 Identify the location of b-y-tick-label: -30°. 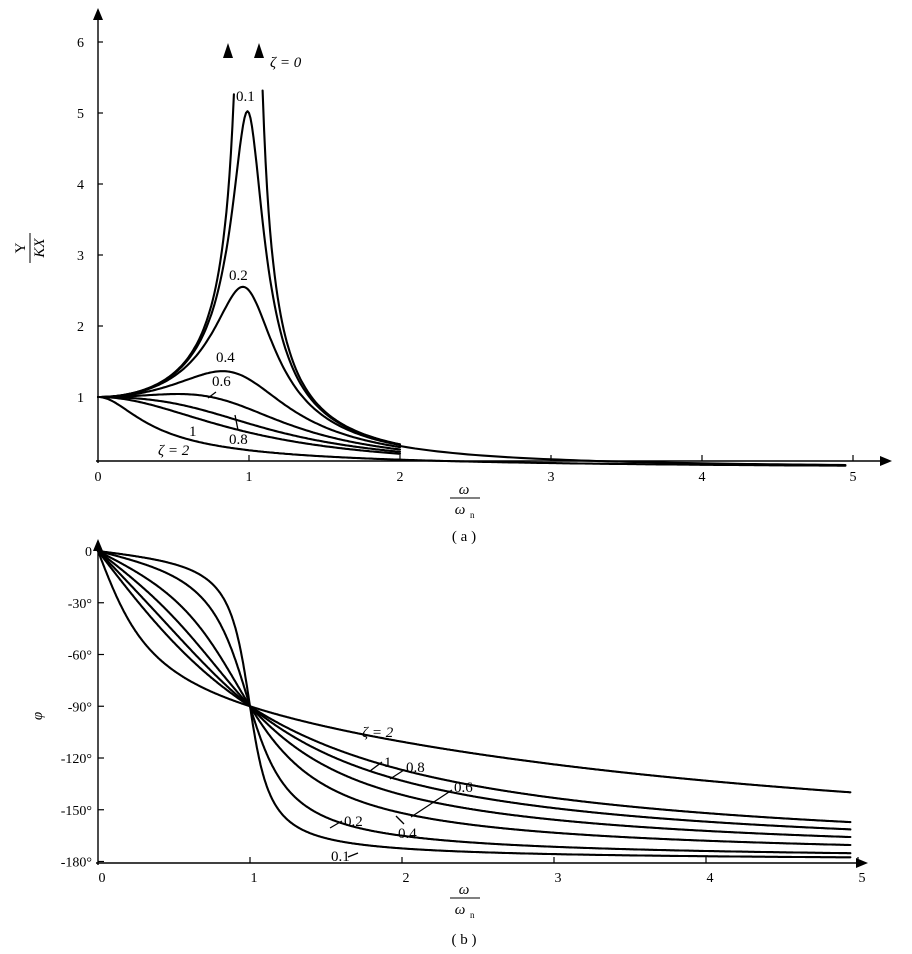
(80, 604).